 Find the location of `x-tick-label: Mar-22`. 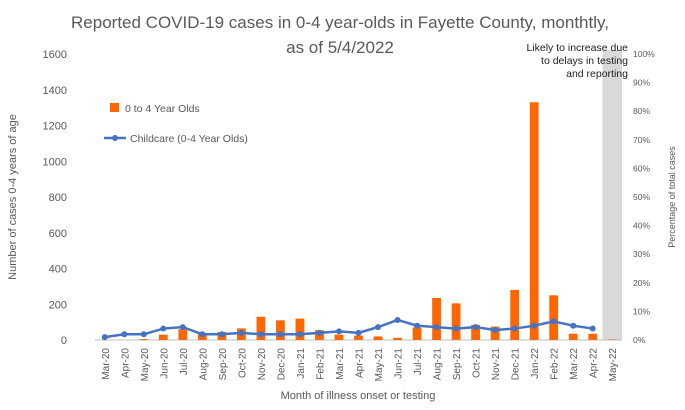

x-tick-label: Mar-22 is located at coordinates (574, 364).